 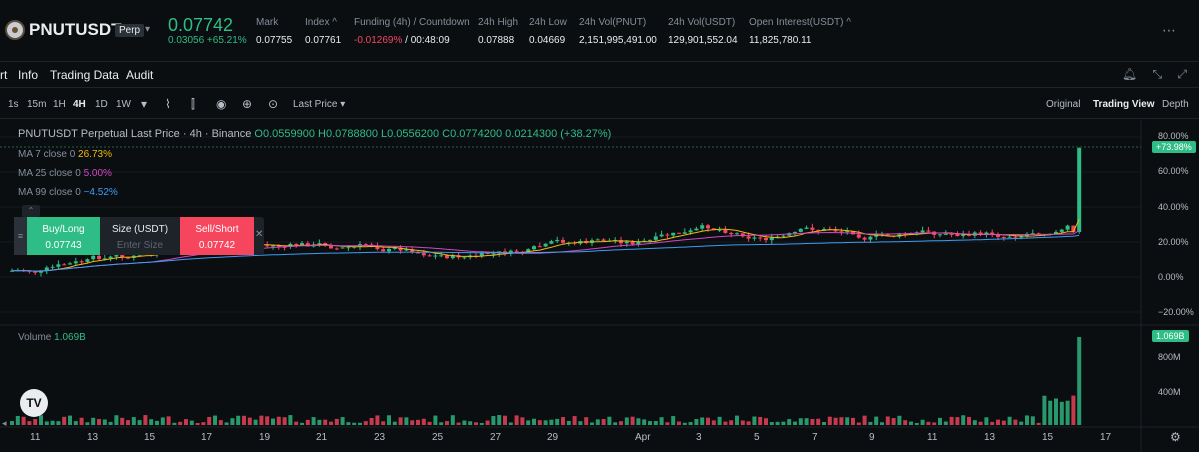 What do you see at coordinates (703, 31) in the screenshot?
I see `stat-24h-vol-usdt: 24h Vol(USDT) 129,901,552.04` at bounding box center [703, 31].